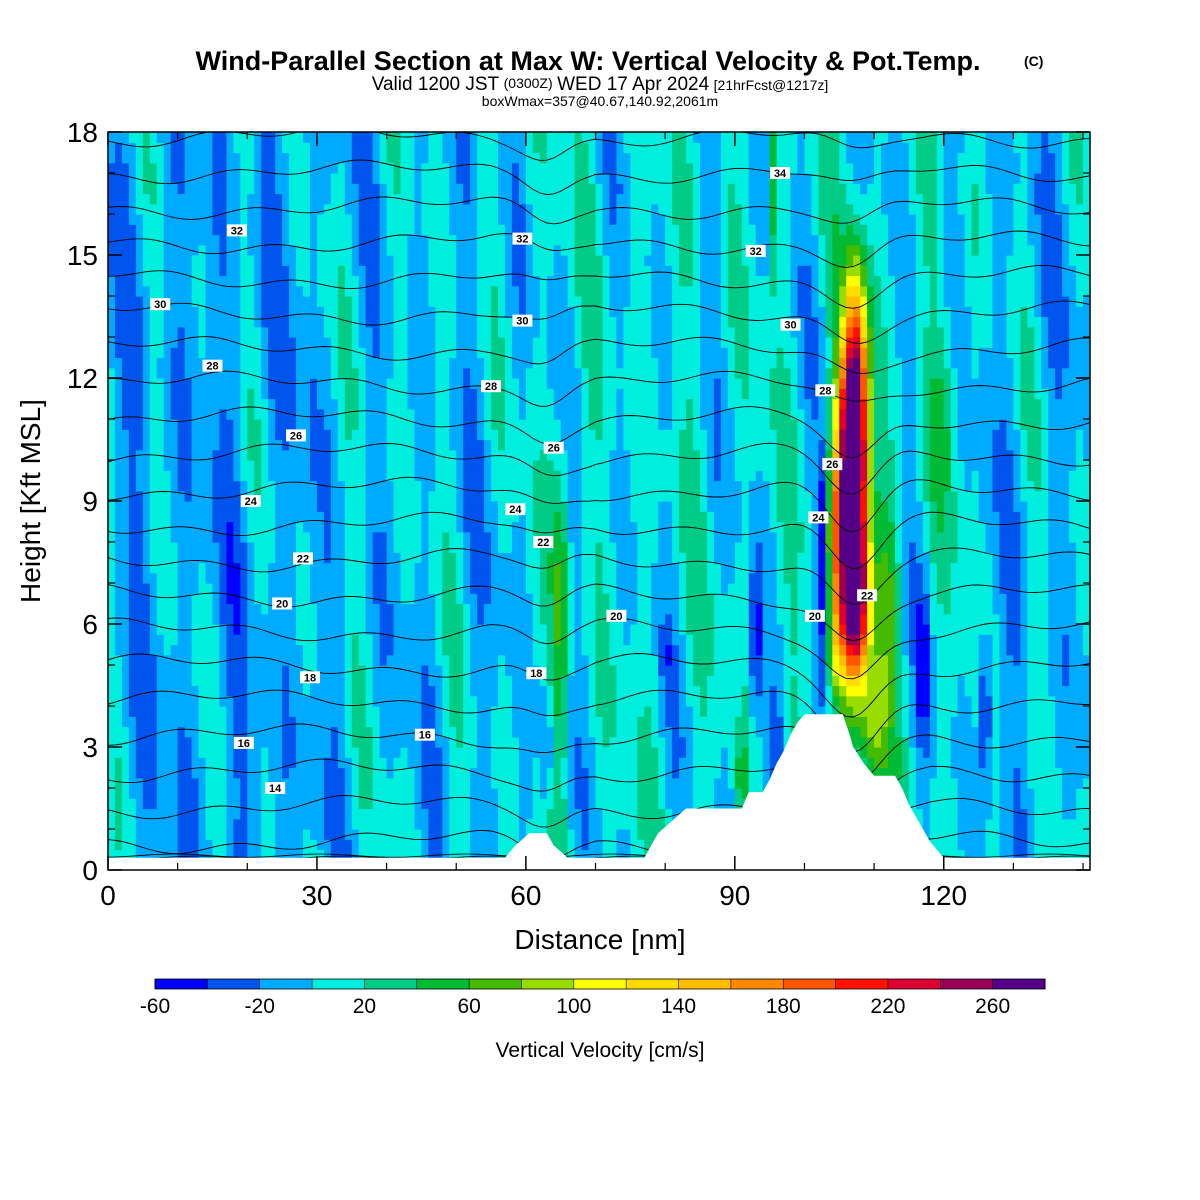 Image resolution: width=1200 pixels, height=1200 pixels. What do you see at coordinates (633, 84) in the screenshot?
I see `subtitle-date: WED 17 Apr 2024` at bounding box center [633, 84].